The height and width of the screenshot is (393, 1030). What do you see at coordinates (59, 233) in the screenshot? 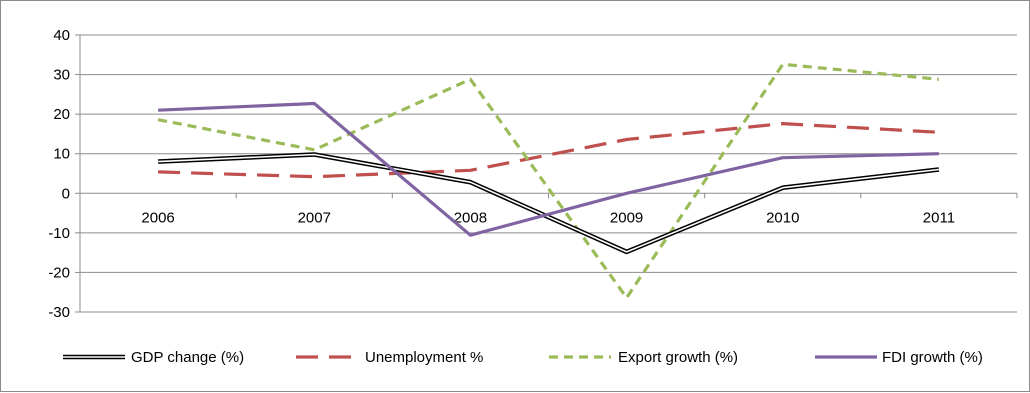
I see `y-tick-label: -10` at bounding box center [59, 233].